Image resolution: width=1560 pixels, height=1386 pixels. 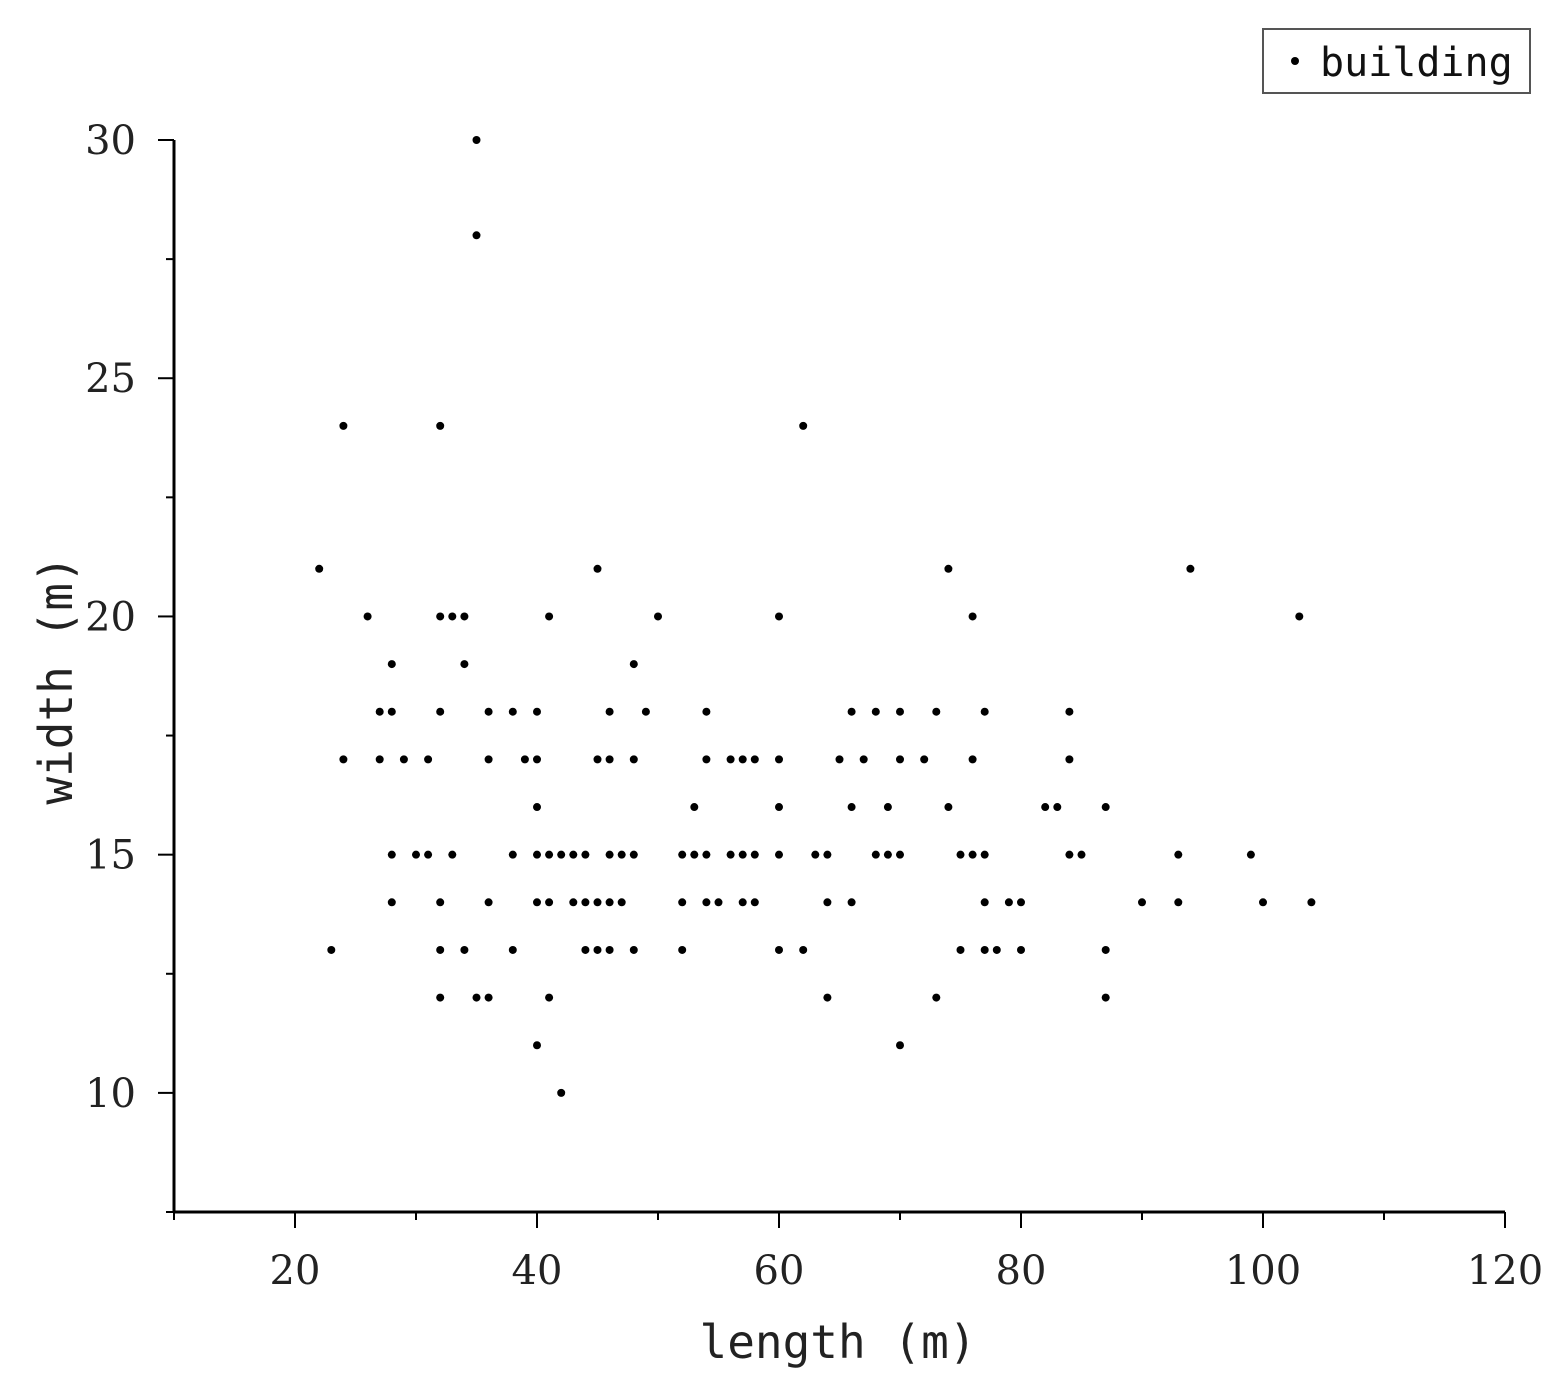 I want to click on y-tick-label: 15, so click(x=110, y=856).